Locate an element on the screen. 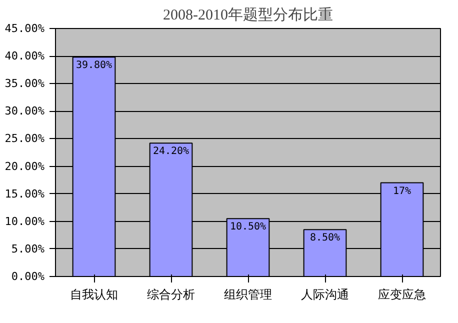 Image resolution: width=458 pixels, height=323 pixels. x-tick-label: 应变应急 is located at coordinates (402, 295).